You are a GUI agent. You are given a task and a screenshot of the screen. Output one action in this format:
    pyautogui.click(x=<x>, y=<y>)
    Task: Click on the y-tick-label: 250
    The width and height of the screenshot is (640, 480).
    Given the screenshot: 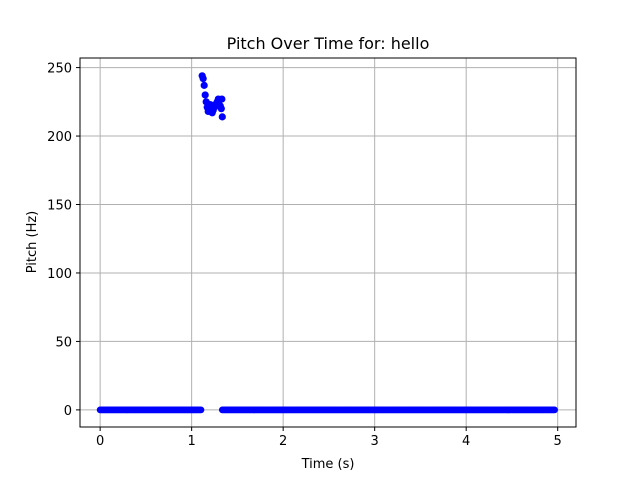 What is the action you would take?
    pyautogui.click(x=59, y=69)
    